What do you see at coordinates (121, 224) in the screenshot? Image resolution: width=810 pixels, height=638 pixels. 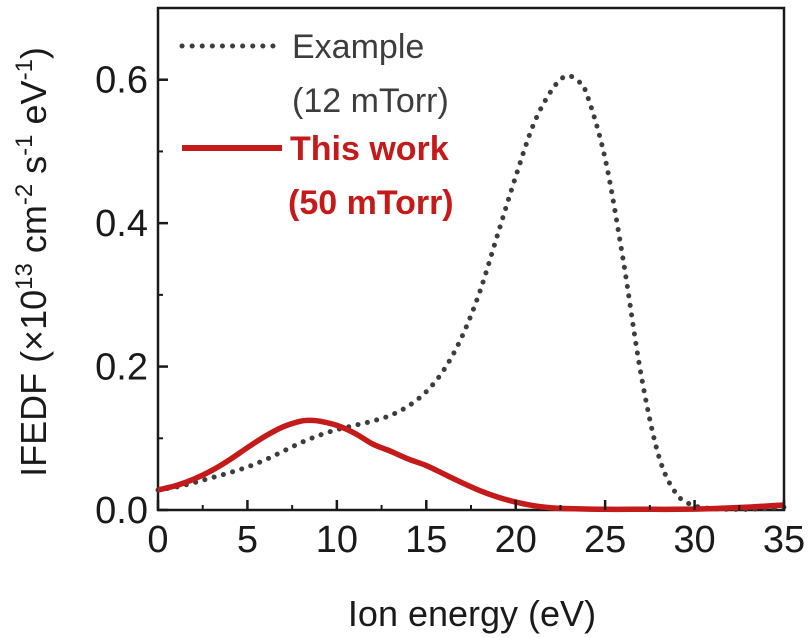 I see `y-tick-label: 0.4` at bounding box center [121, 224].